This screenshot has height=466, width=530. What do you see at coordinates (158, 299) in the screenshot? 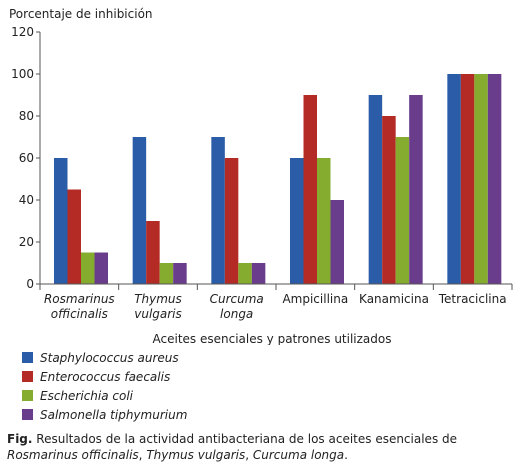
I see `x-tick-label: Thymus` at bounding box center [158, 299].